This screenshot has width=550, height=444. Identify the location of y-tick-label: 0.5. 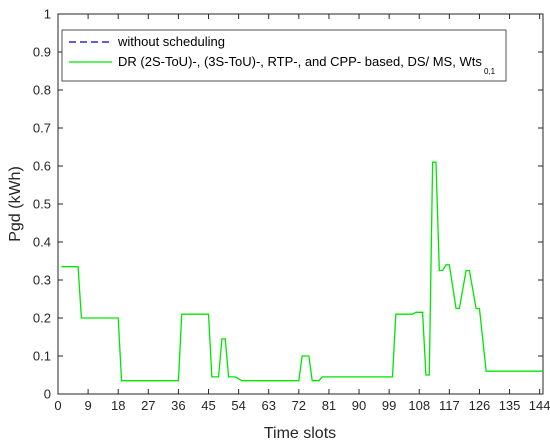
(42, 204).